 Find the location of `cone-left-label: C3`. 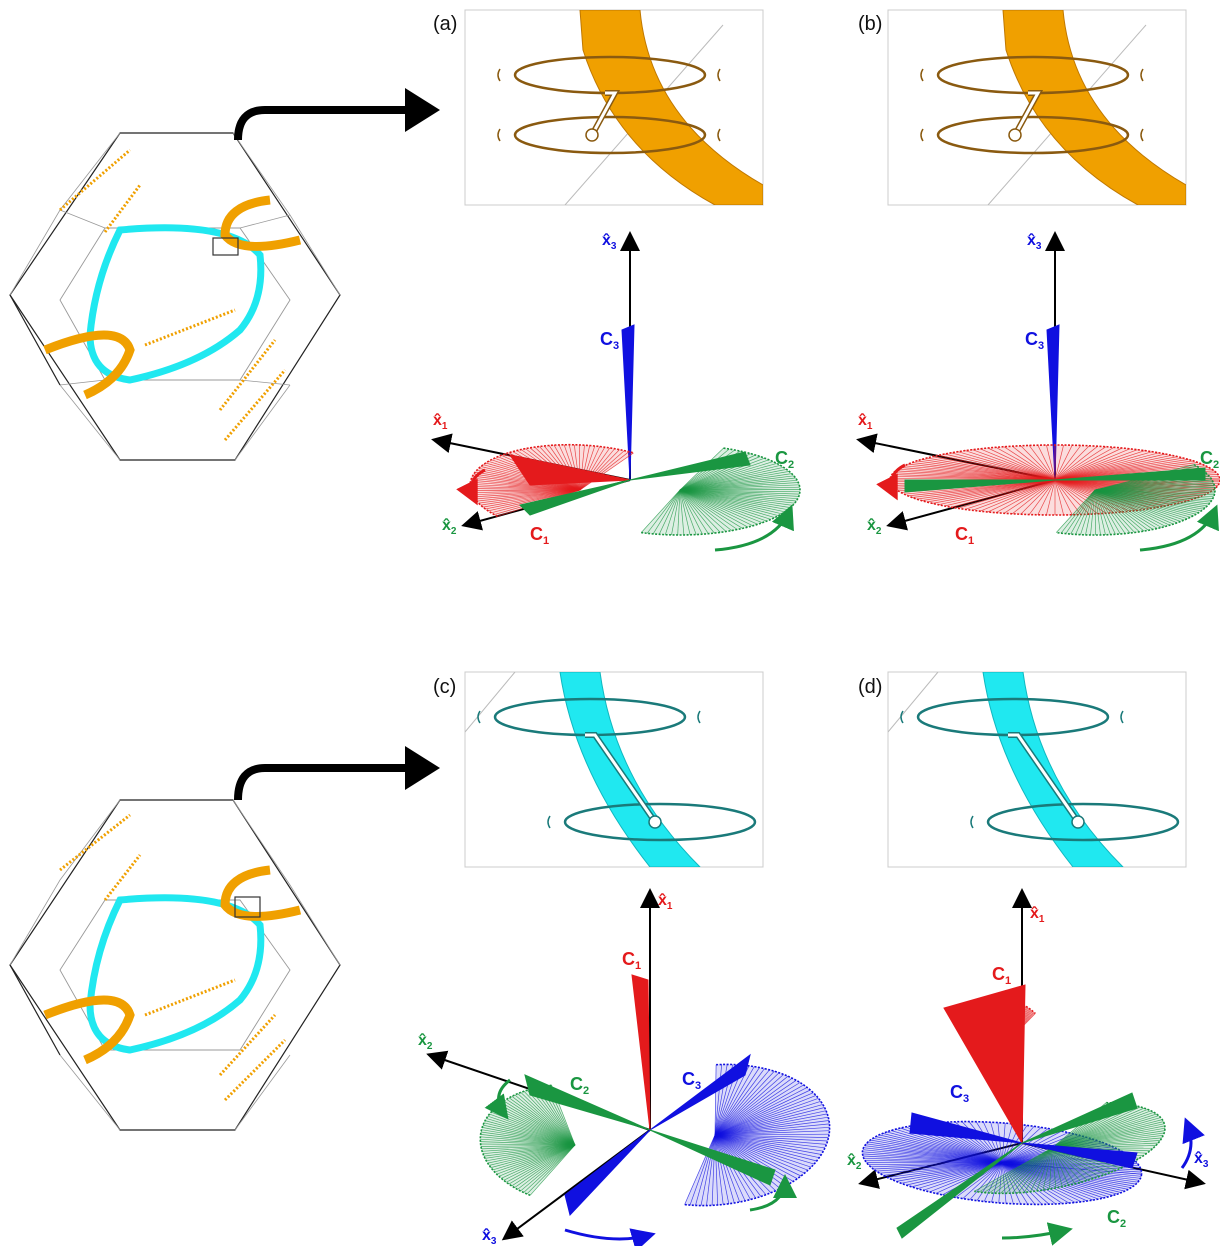

cone-left-label: C3 is located at coordinates (959, 1093).